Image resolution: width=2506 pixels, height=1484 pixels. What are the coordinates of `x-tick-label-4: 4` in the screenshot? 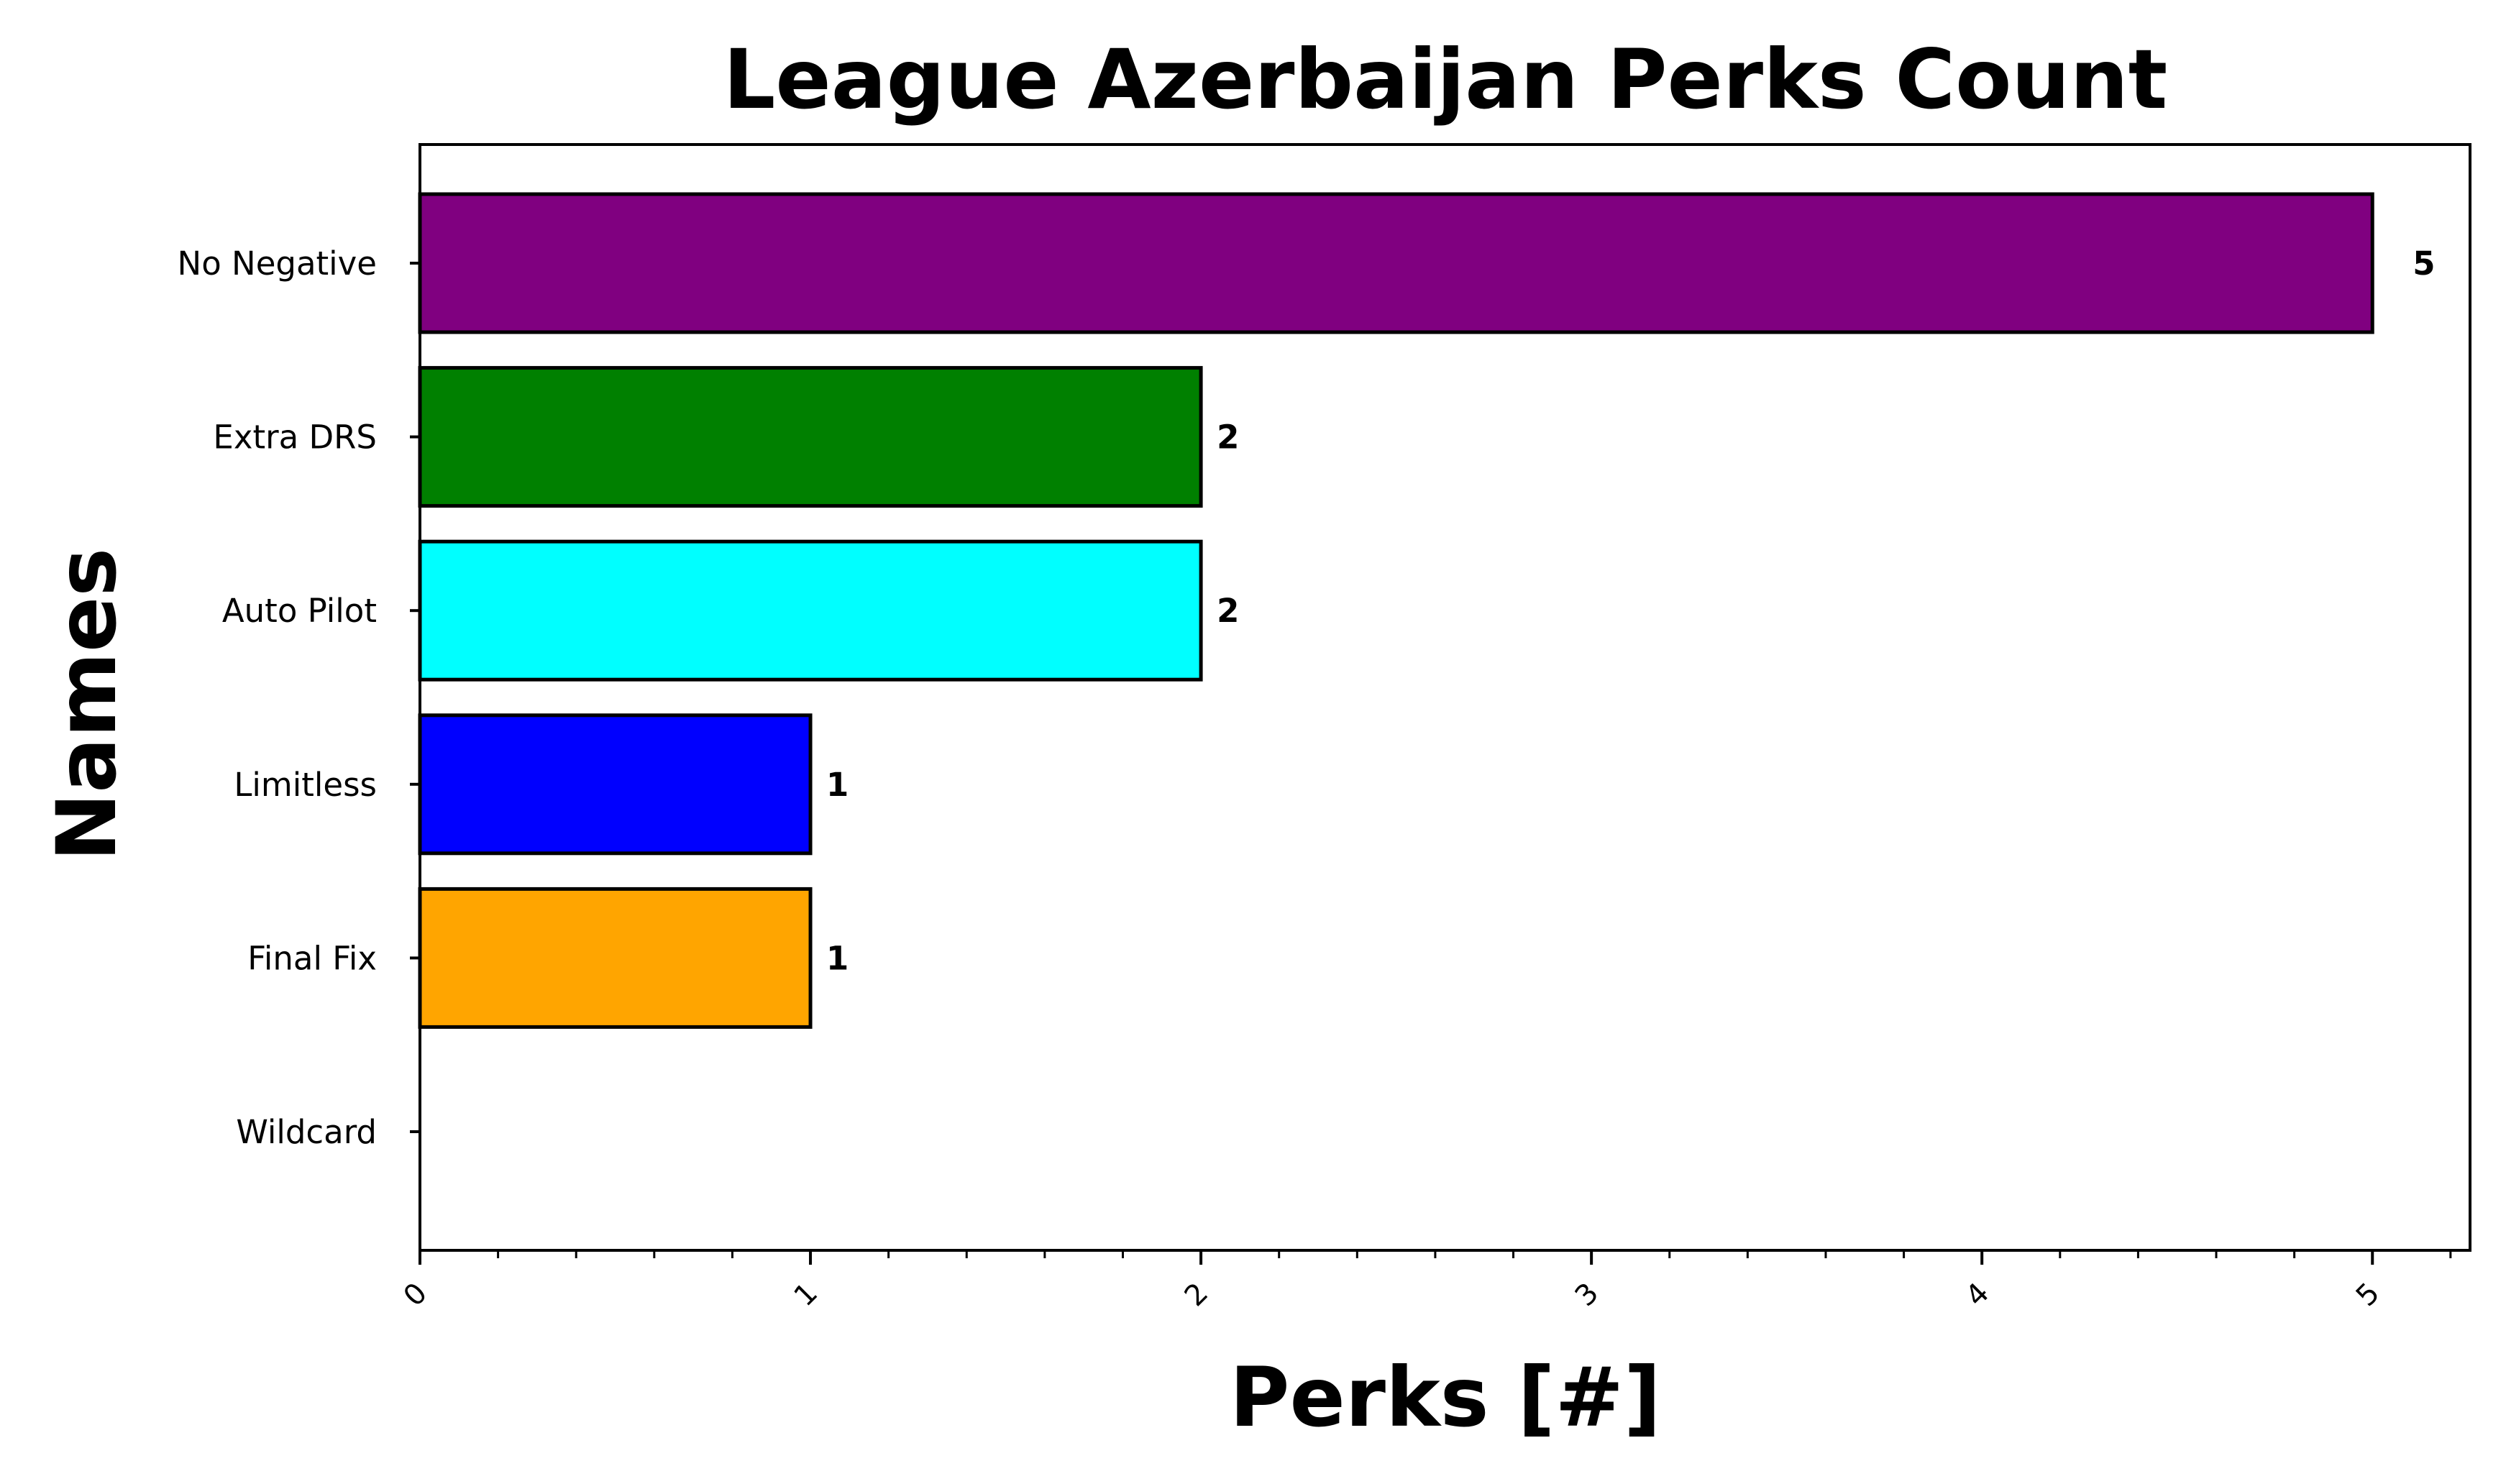 It's located at (1977, 1295).